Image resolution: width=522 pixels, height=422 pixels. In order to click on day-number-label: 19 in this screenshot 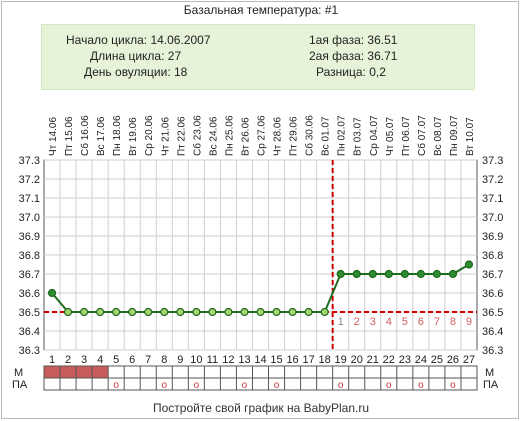, I will do `click(341, 360)`.